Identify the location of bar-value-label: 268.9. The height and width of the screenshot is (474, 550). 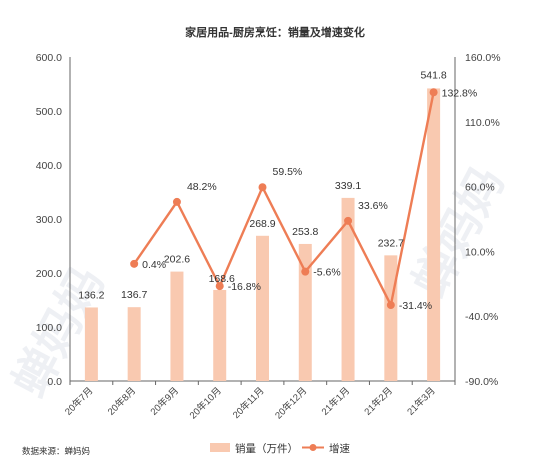
(262, 224).